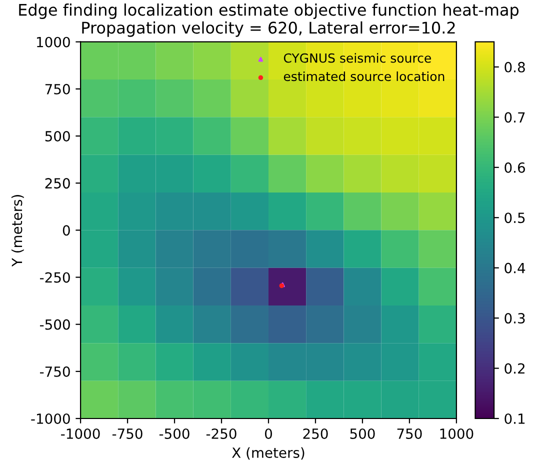 This screenshot has height=465, width=537. I want to click on y-tick-label: -1000, so click(50, 418).